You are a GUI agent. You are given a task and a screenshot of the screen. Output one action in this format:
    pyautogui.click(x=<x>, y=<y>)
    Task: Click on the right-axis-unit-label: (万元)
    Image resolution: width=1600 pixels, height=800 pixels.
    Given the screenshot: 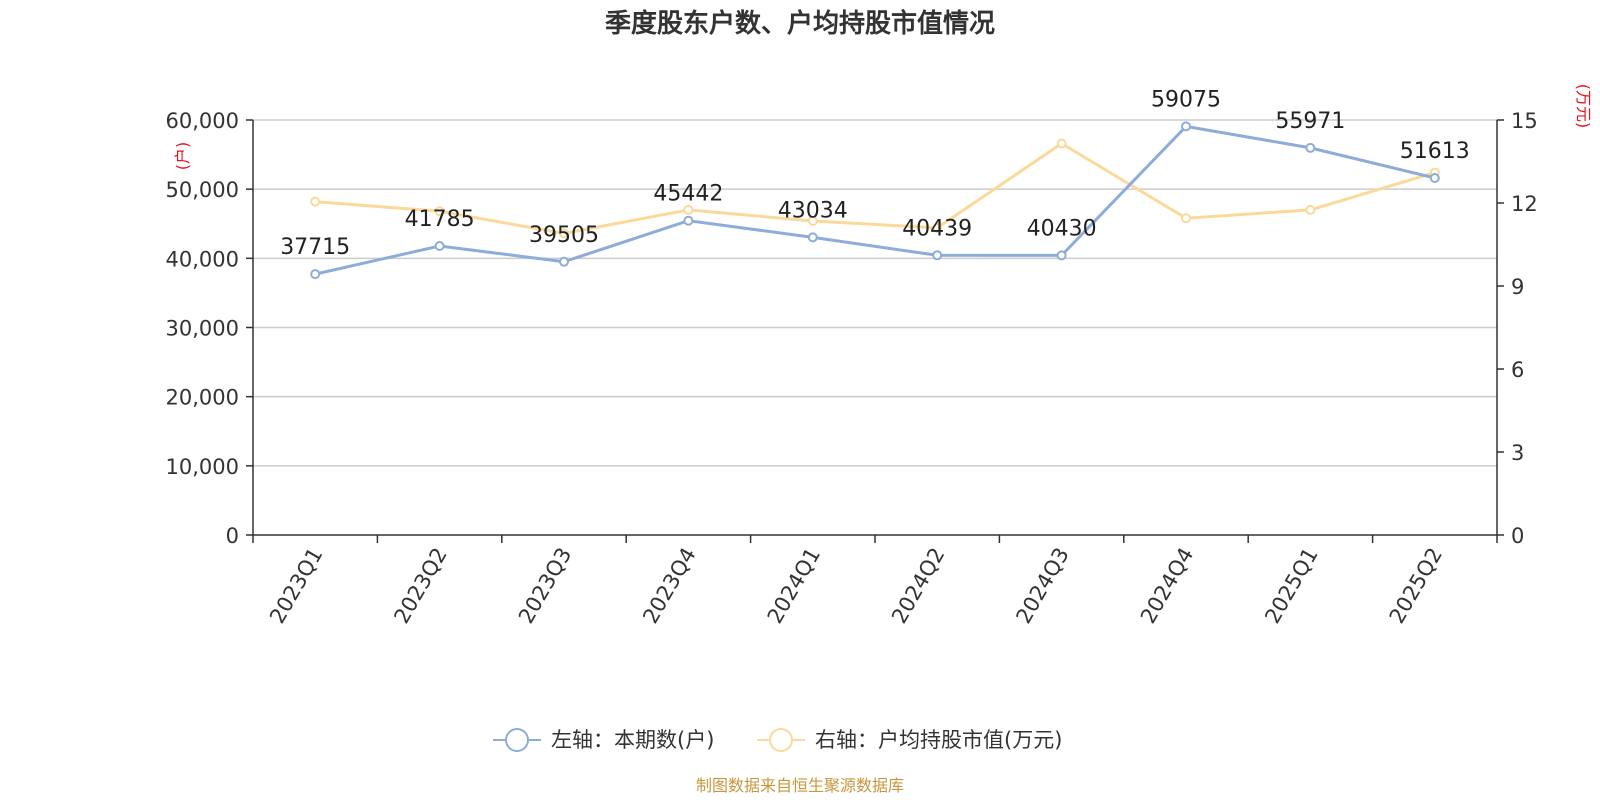 What is the action you would take?
    pyautogui.click(x=1583, y=106)
    